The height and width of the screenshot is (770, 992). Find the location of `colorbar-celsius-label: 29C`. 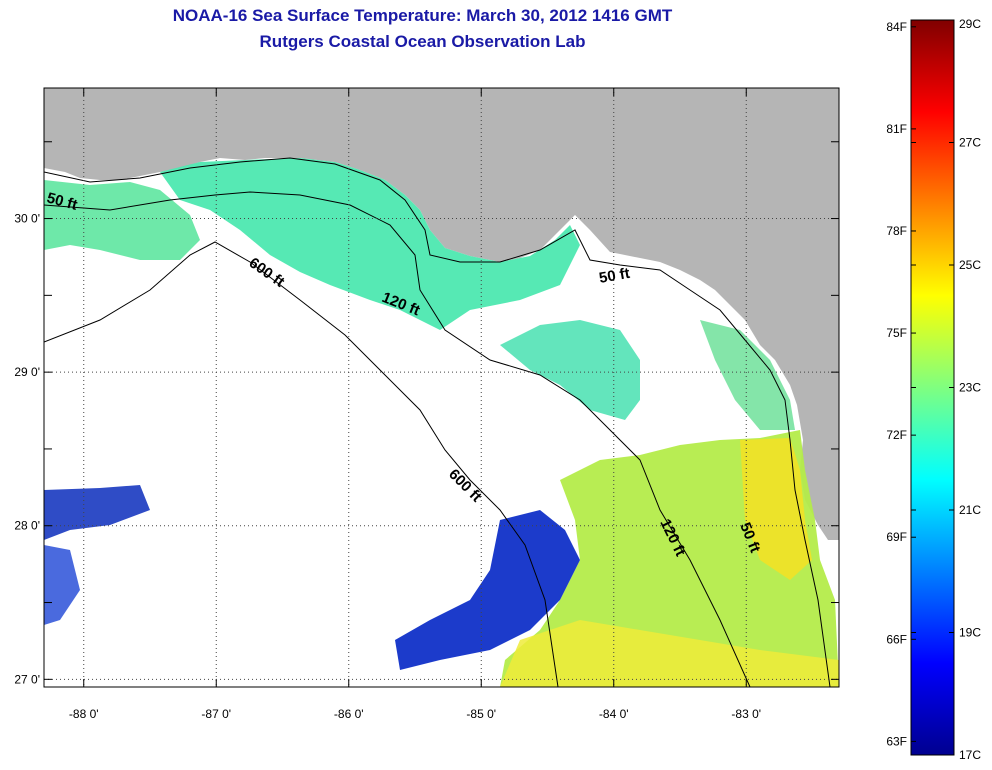

colorbar-celsius-label: 29C is located at coordinates (970, 24).